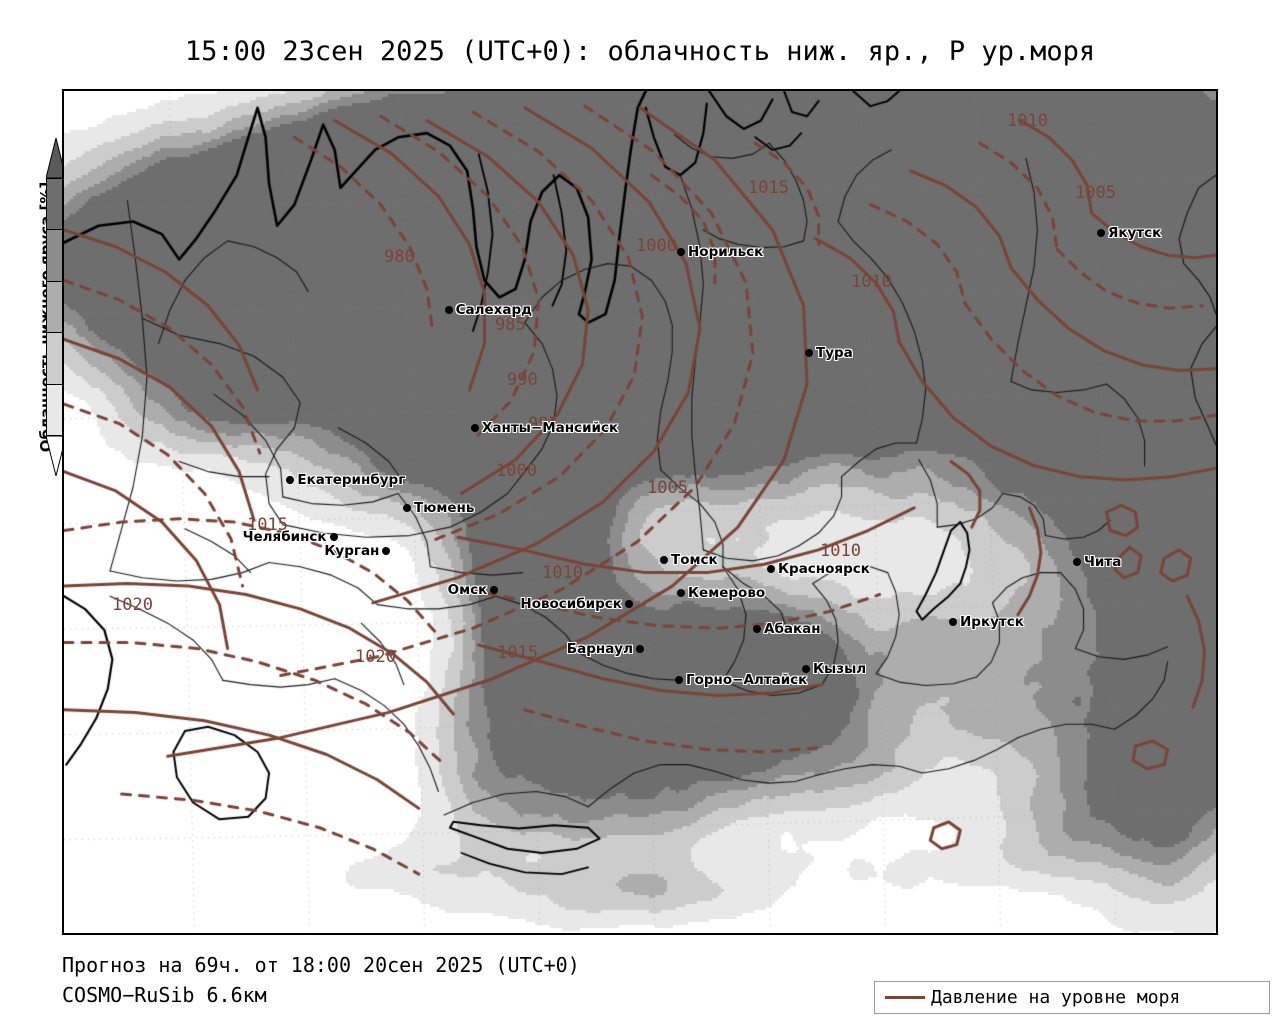  I want to click on city-label-11: Чита, so click(1095, 562).